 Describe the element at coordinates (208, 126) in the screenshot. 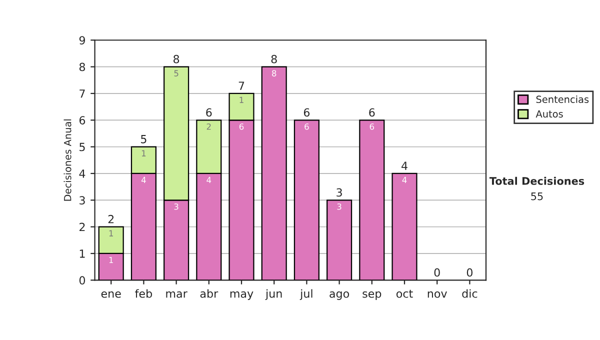

I see `data-label: 2` at that location.